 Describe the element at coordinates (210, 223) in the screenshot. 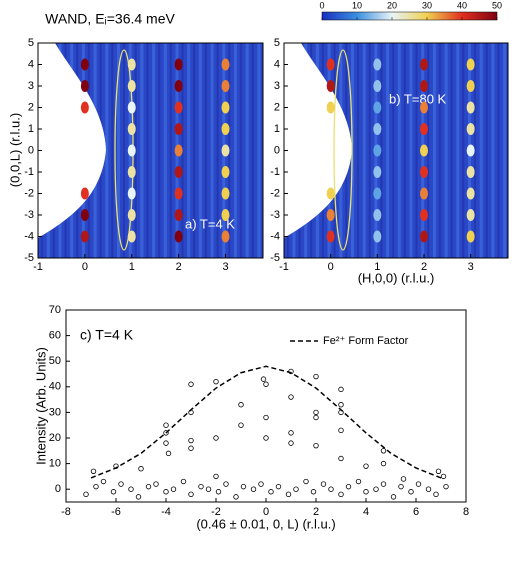

I see `annotation: a) T=4 K` at that location.